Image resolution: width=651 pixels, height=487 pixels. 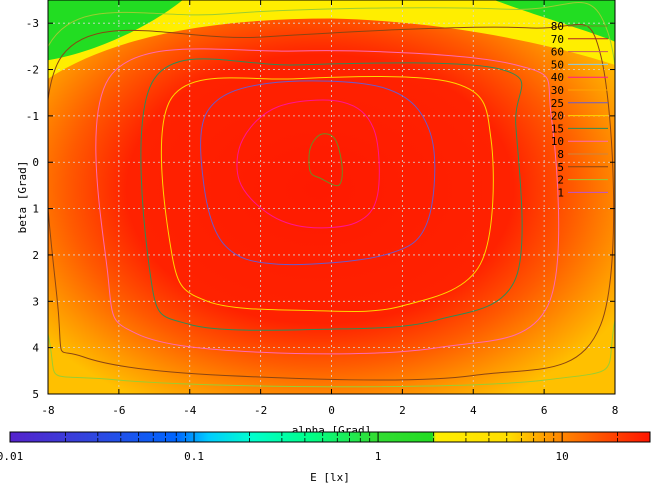 I want to click on colorbar-tick-label: 0.01, so click(x=11, y=456).